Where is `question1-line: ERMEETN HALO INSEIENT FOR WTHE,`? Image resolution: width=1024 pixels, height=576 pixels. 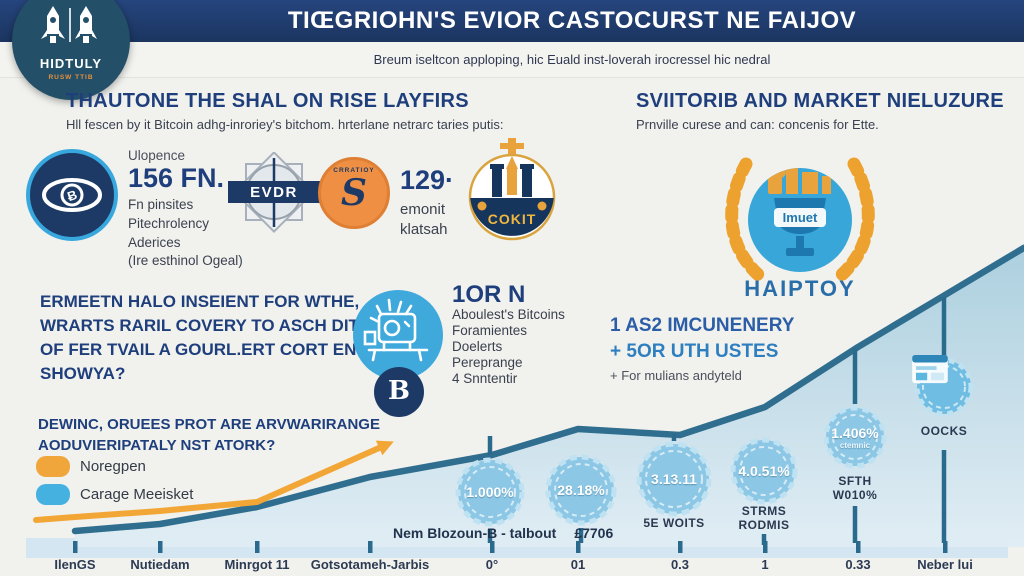 question1-line: ERMEETN HALO INSEIENT FOR WTHE, is located at coordinates (200, 301).